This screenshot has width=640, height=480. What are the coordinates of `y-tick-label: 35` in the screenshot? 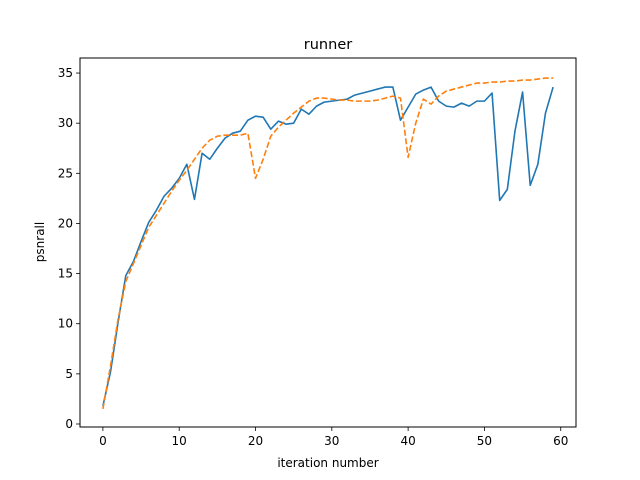 It's located at (65, 73).